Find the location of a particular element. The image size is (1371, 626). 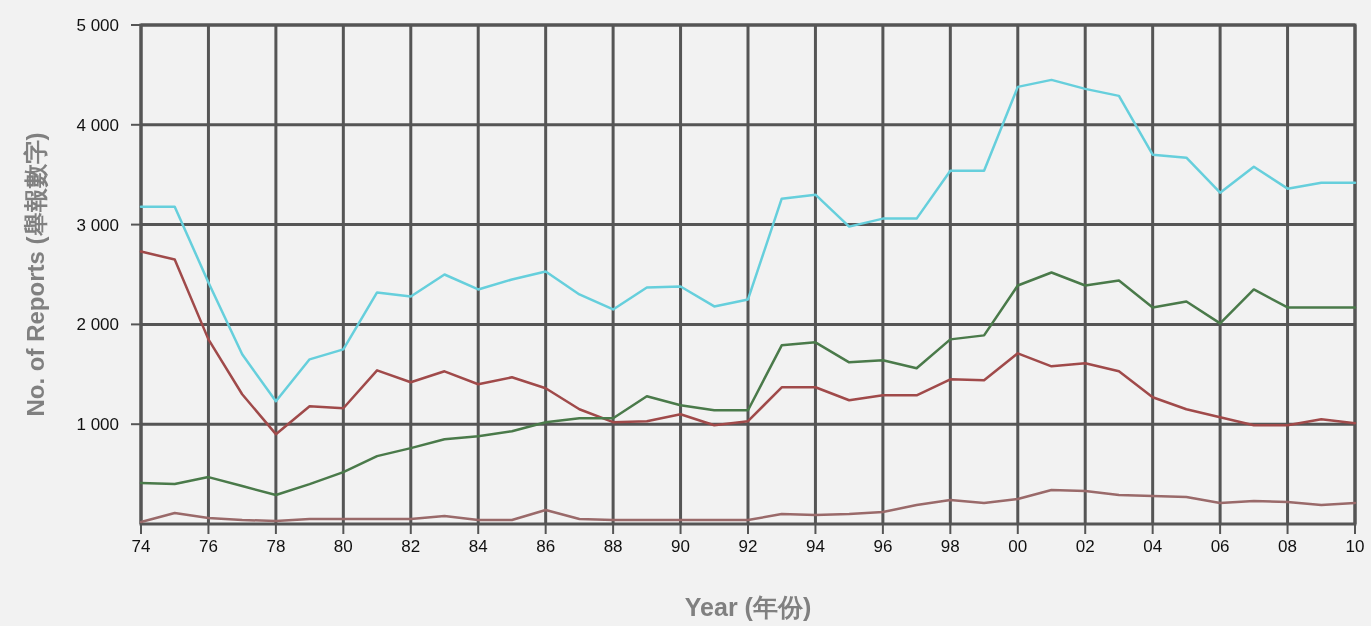

x-tick-label: 10 is located at coordinates (1355, 546).